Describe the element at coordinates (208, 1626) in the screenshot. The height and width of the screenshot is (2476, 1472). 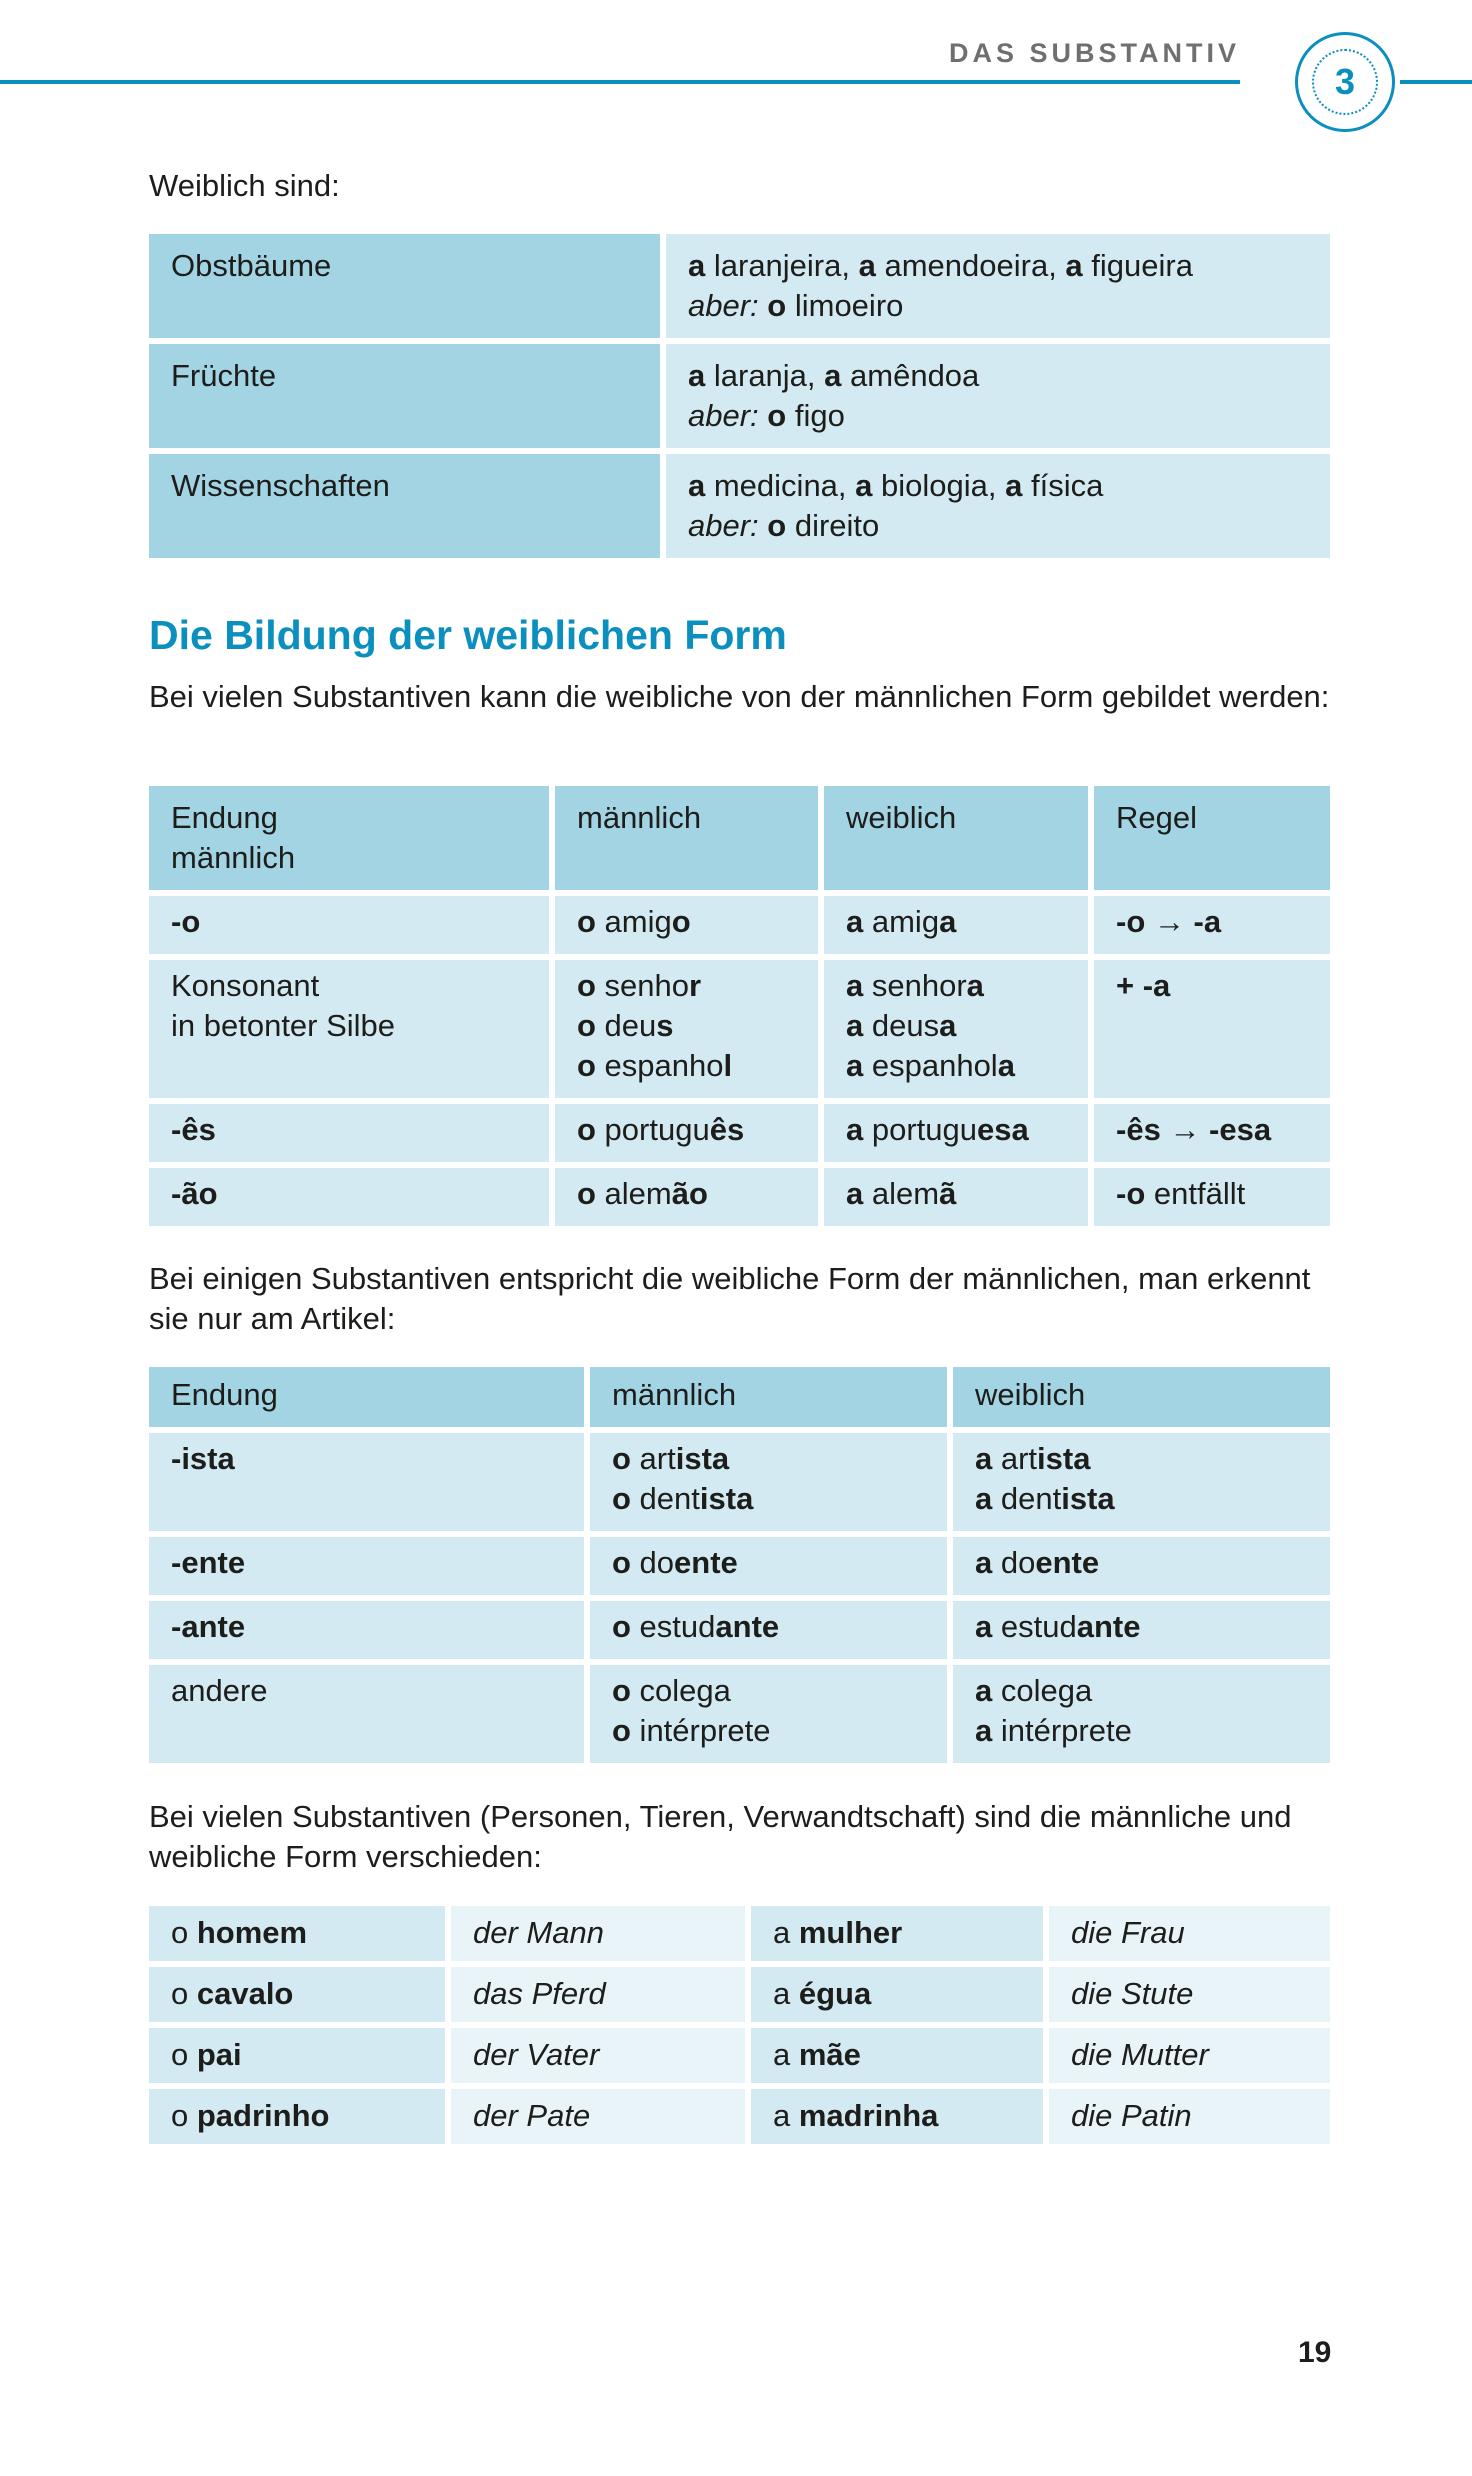
I see `text-segment: -ante` at that location.